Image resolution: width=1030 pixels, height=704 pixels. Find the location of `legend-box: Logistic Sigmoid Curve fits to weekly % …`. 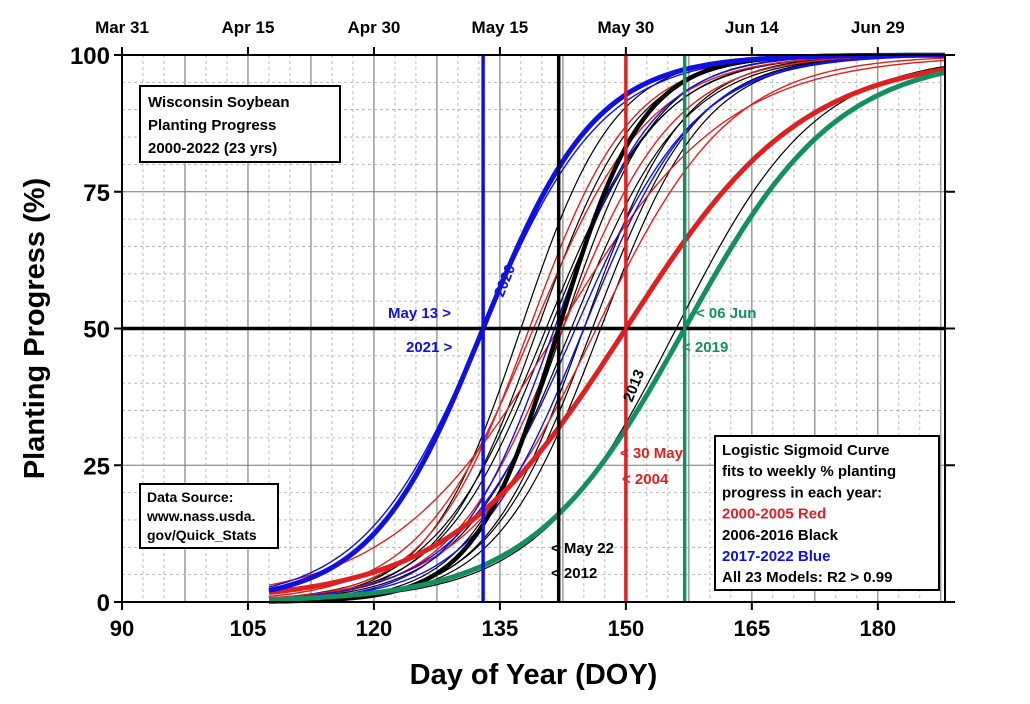

legend-box: Logistic Sigmoid Curve fits to weekly % … is located at coordinates (827, 513).